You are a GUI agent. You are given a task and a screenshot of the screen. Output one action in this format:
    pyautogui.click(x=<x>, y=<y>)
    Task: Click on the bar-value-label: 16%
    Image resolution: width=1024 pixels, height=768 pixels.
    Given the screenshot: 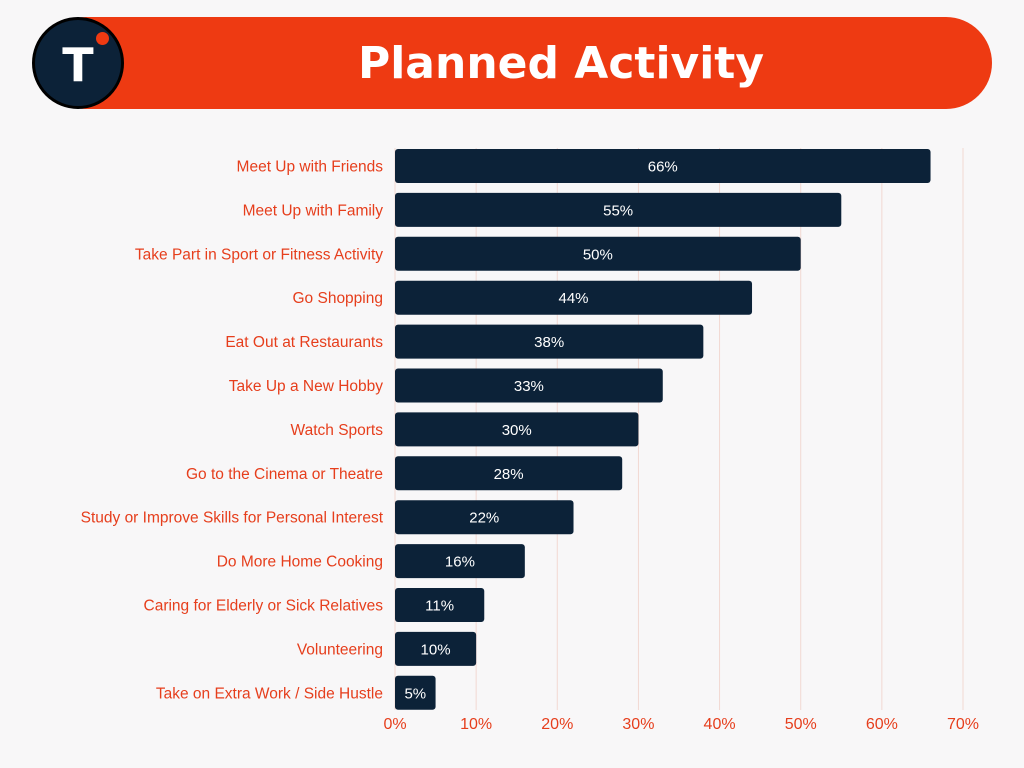 What is the action you would take?
    pyautogui.click(x=460, y=562)
    